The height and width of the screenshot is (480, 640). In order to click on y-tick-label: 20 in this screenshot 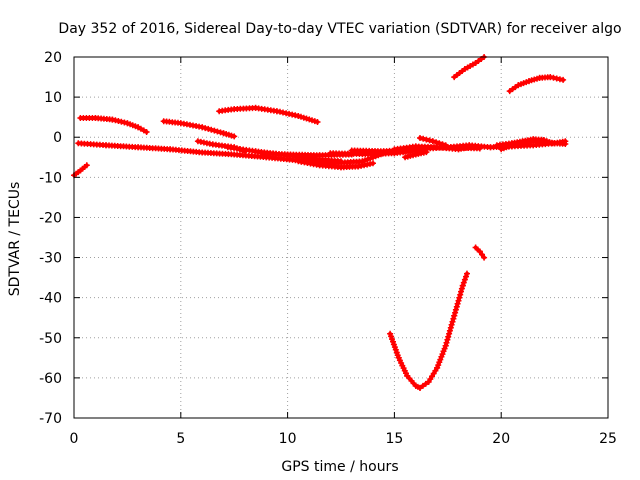, I will do `click(53, 58)`.